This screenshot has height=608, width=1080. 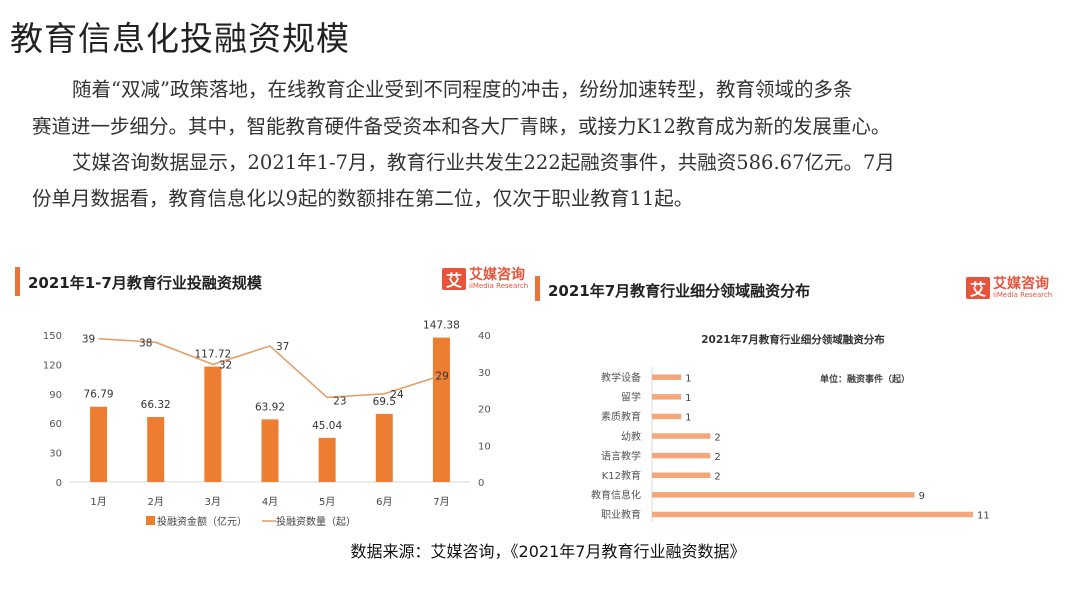 I want to click on y-right-tick-label: 0, so click(x=481, y=483).